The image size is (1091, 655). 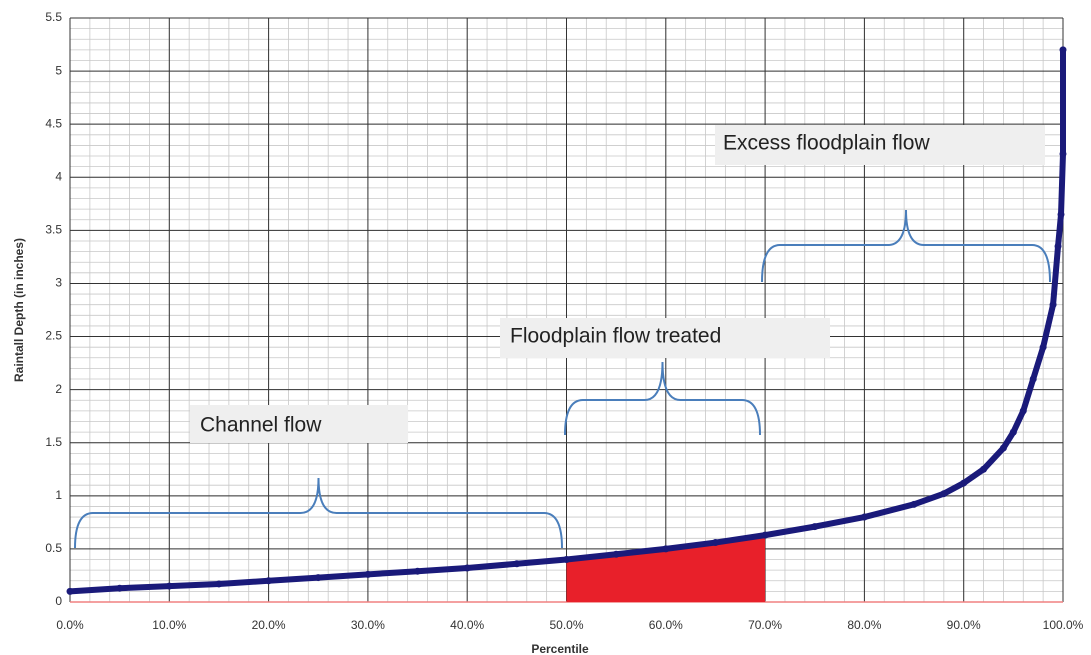 I want to click on y-tick-label: 3, so click(x=58, y=283).